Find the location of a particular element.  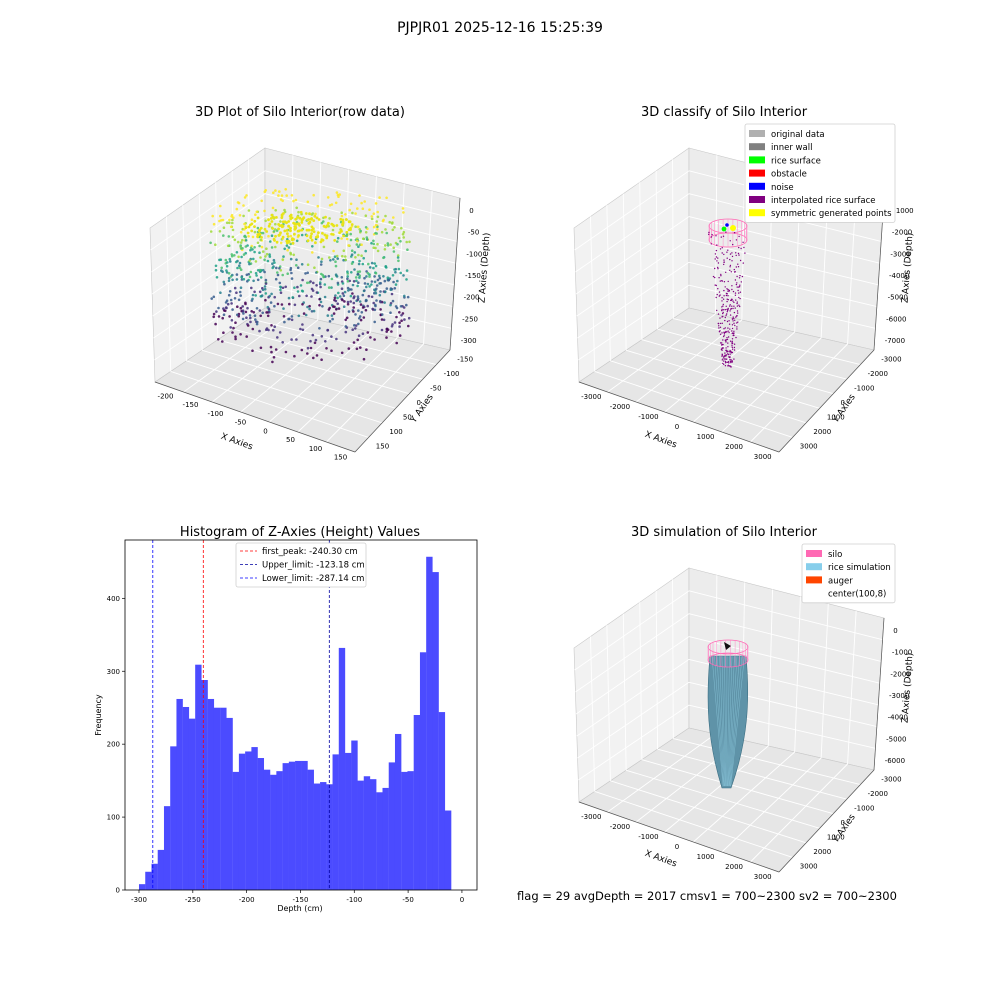

p1-x-tick: -100 is located at coordinates (216, 414).